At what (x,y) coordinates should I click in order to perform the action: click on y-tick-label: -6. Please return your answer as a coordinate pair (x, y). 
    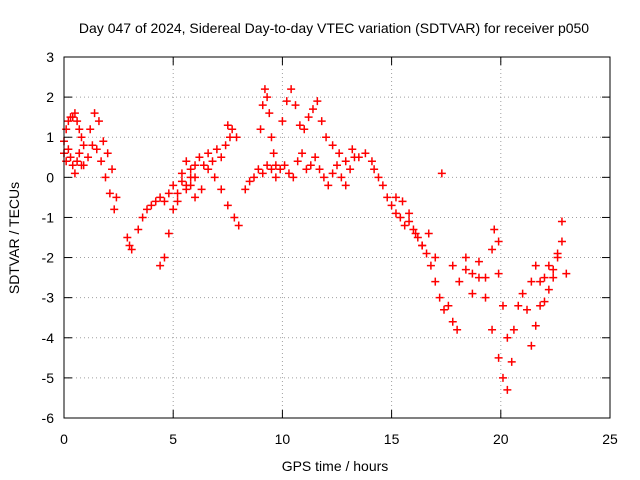
    Looking at the image, I should click on (48, 418).